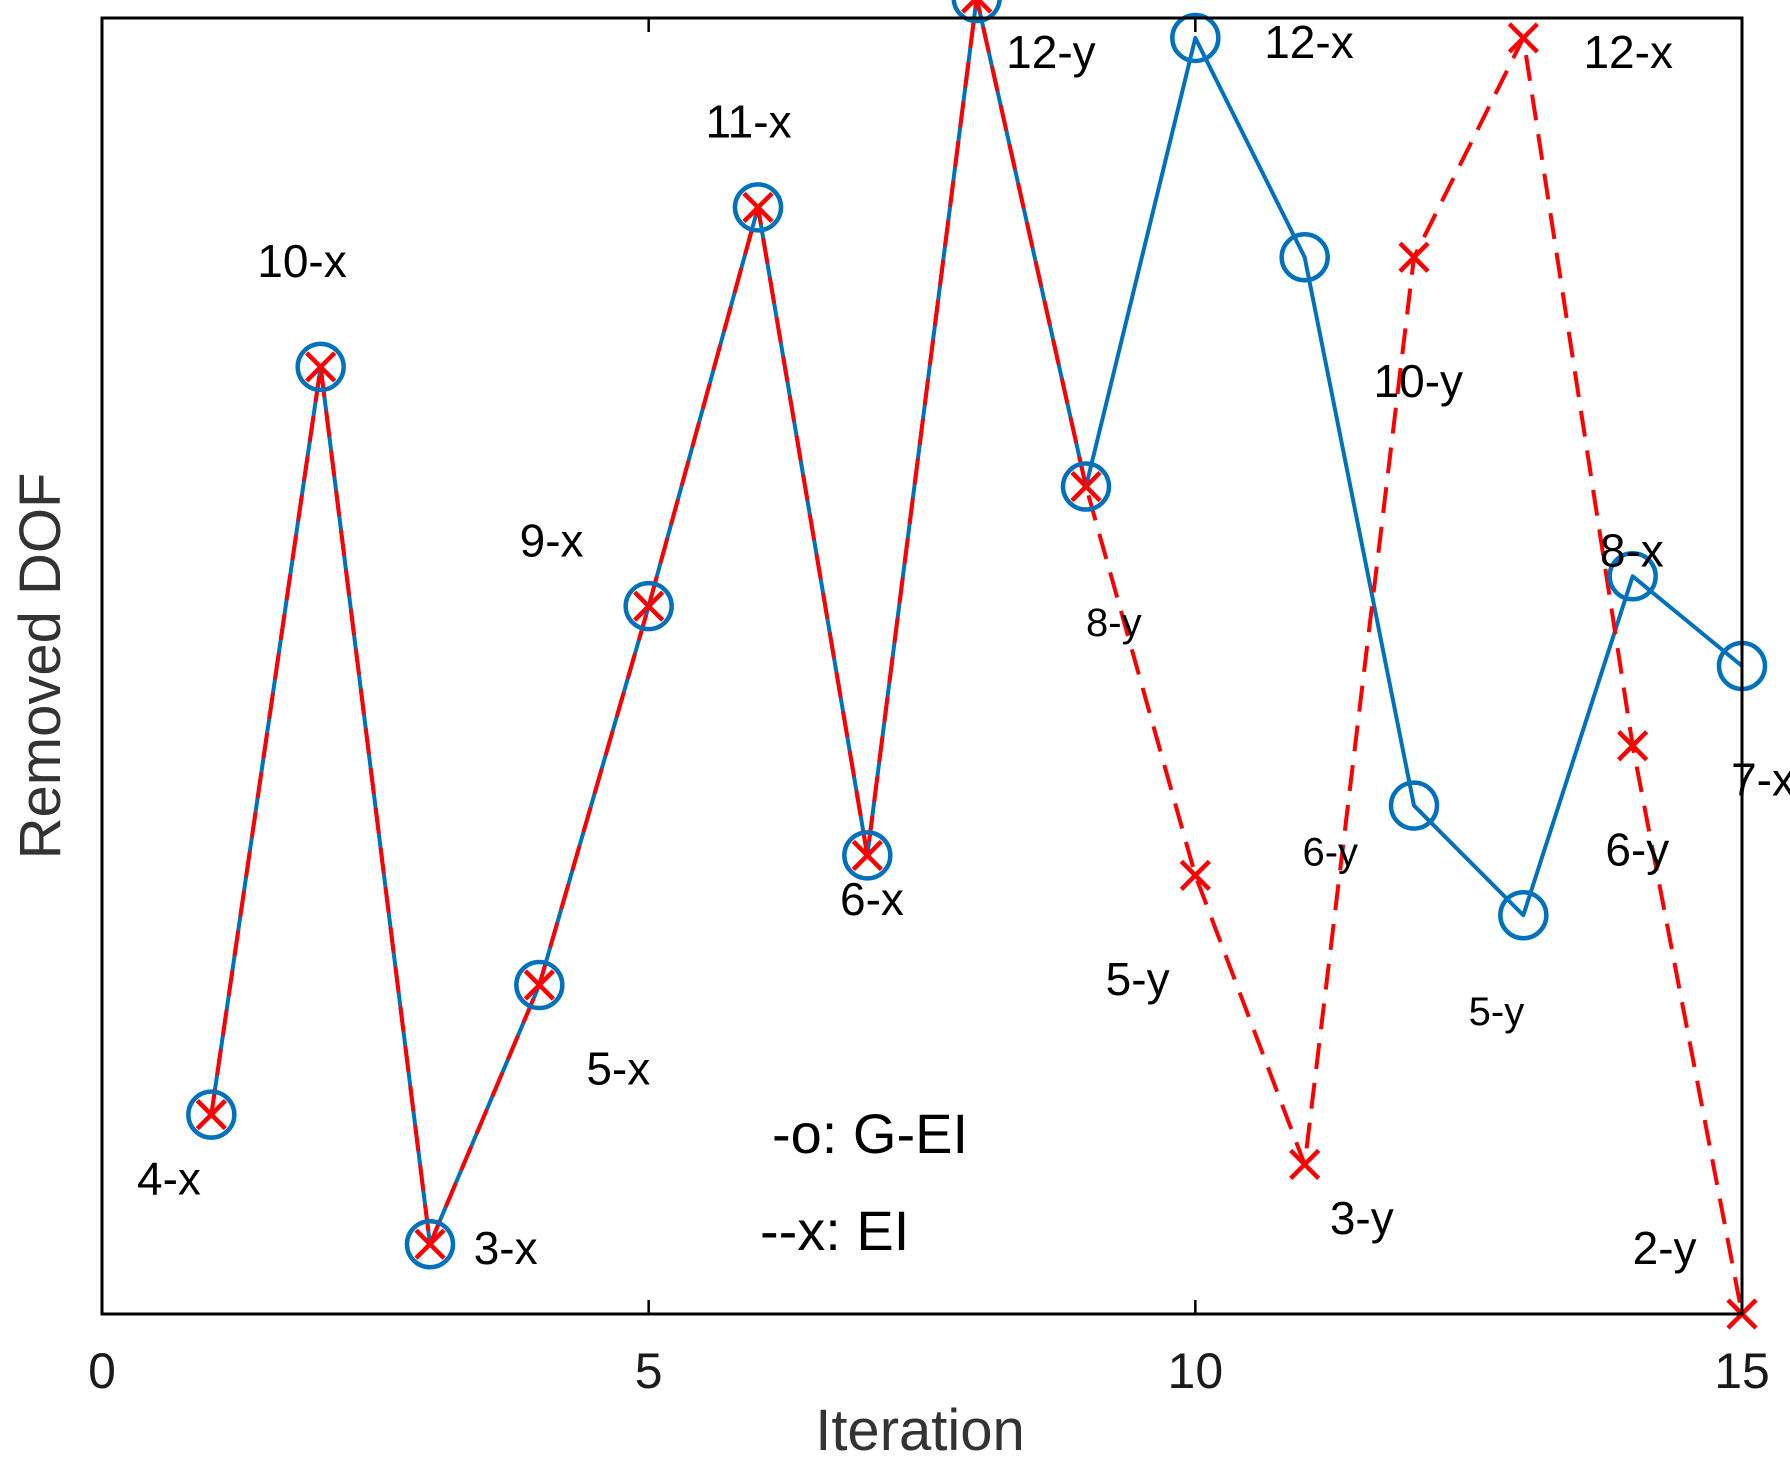 This screenshot has width=1790, height=1463. Describe the element at coordinates (169, 1178) in the screenshot. I see `point-annotation: 4-x` at that location.